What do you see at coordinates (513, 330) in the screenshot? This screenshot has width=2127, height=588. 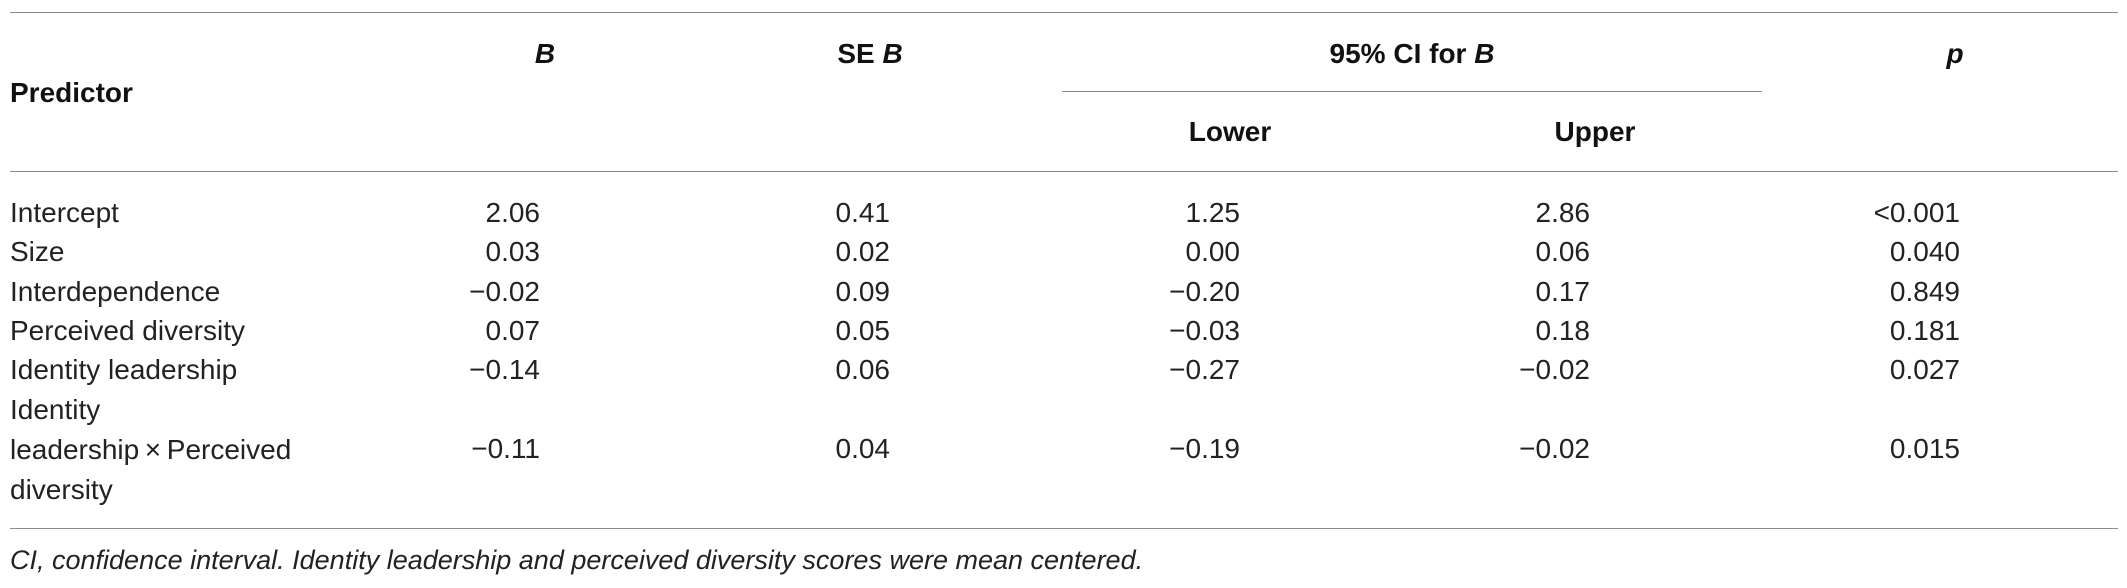 I see `row-b: 0.07` at bounding box center [513, 330].